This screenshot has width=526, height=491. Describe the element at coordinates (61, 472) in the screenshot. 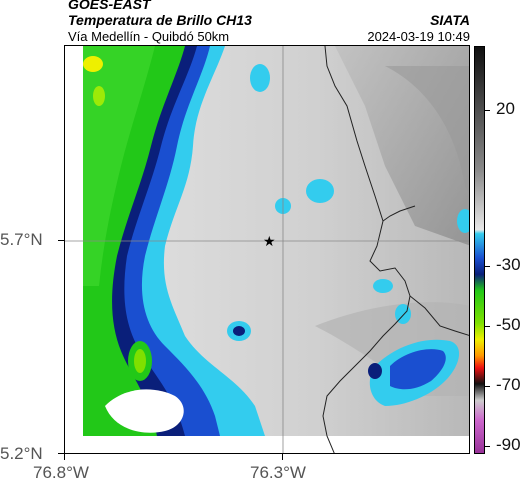

I see `x-tick-label: 76.8°W` at that location.